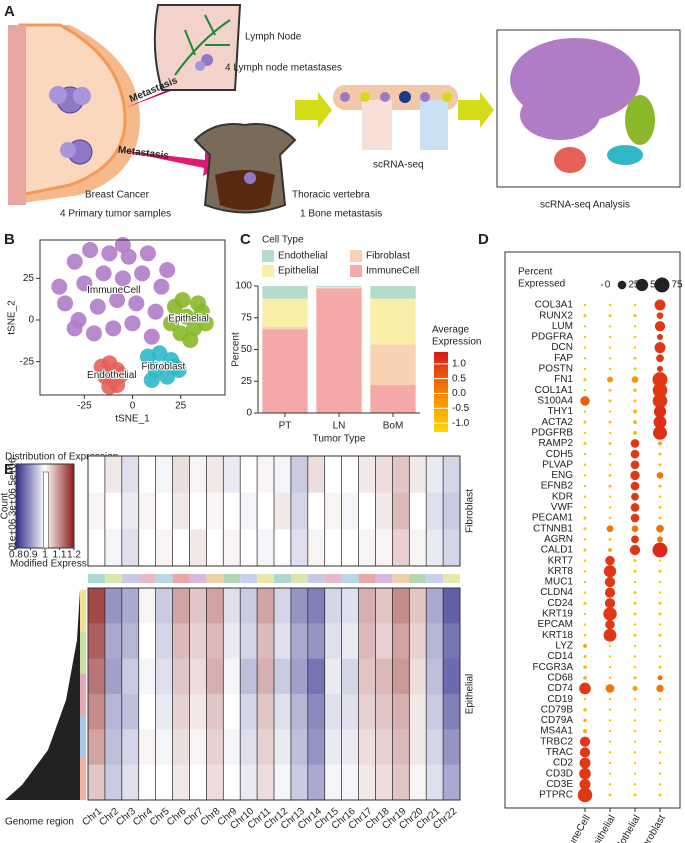  I want to click on inset-y-label: 5e+06, so click(13, 471).